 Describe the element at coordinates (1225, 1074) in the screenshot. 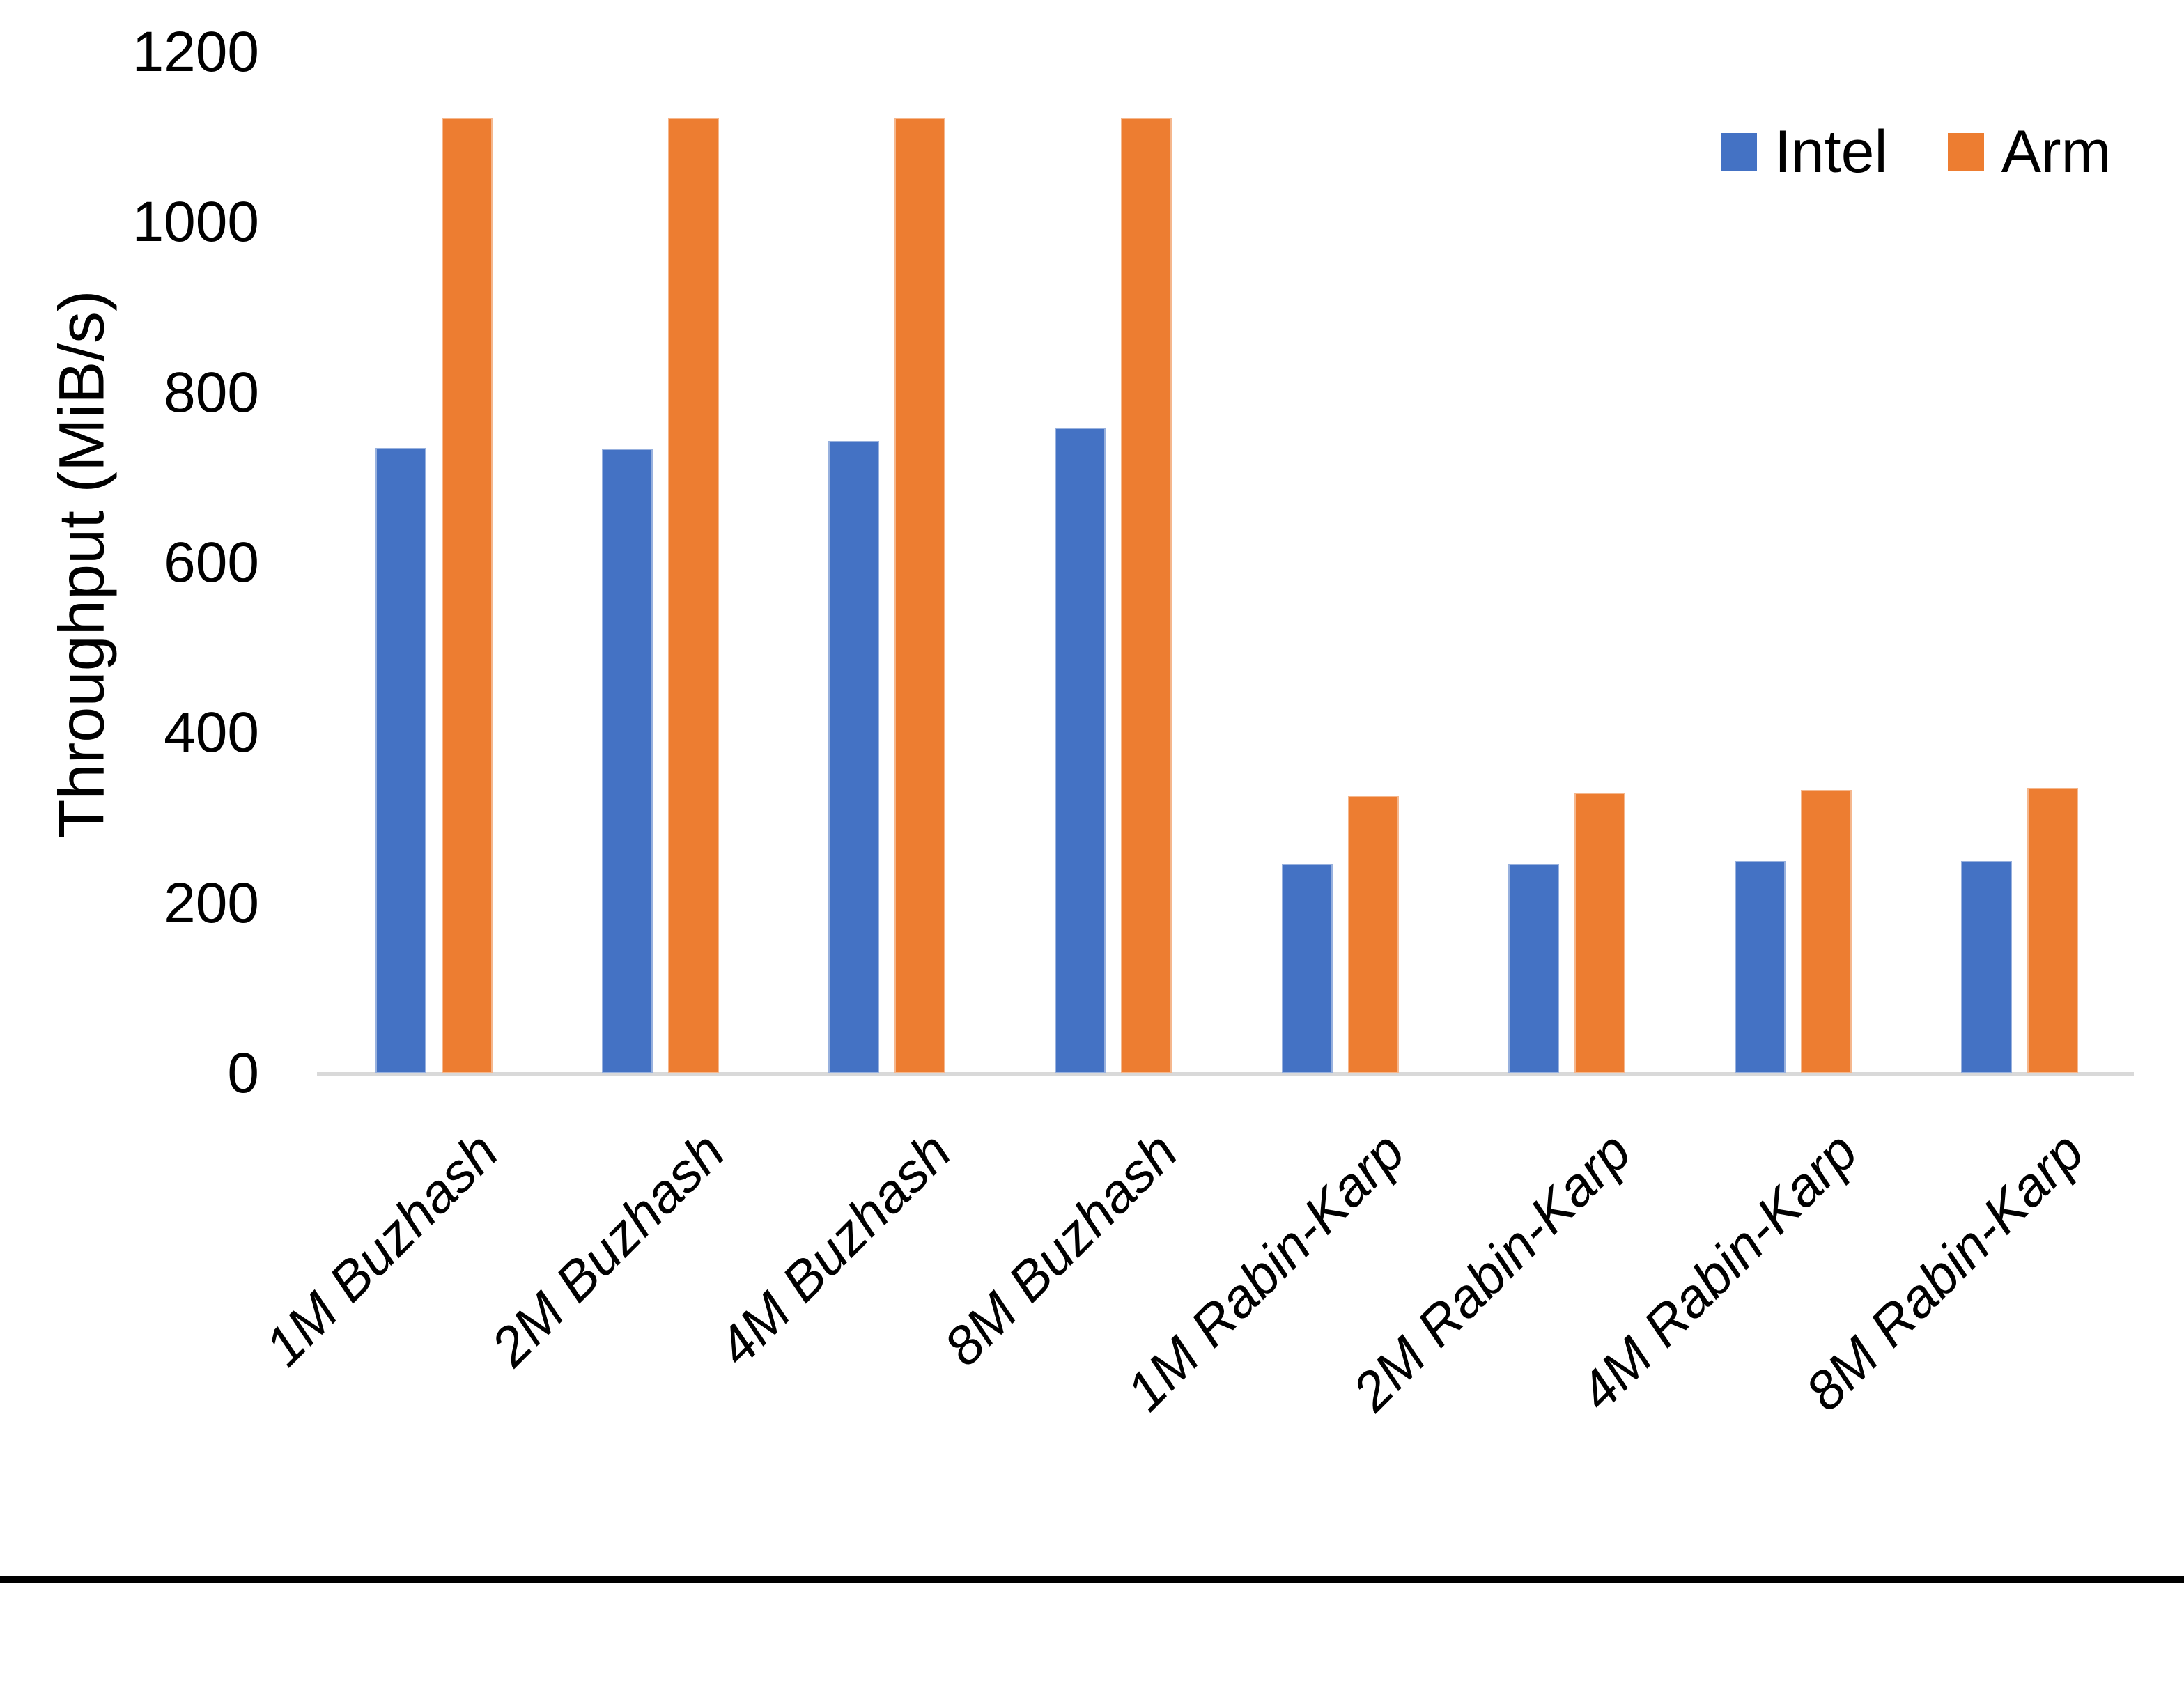

I see `x-axis-line` at that location.